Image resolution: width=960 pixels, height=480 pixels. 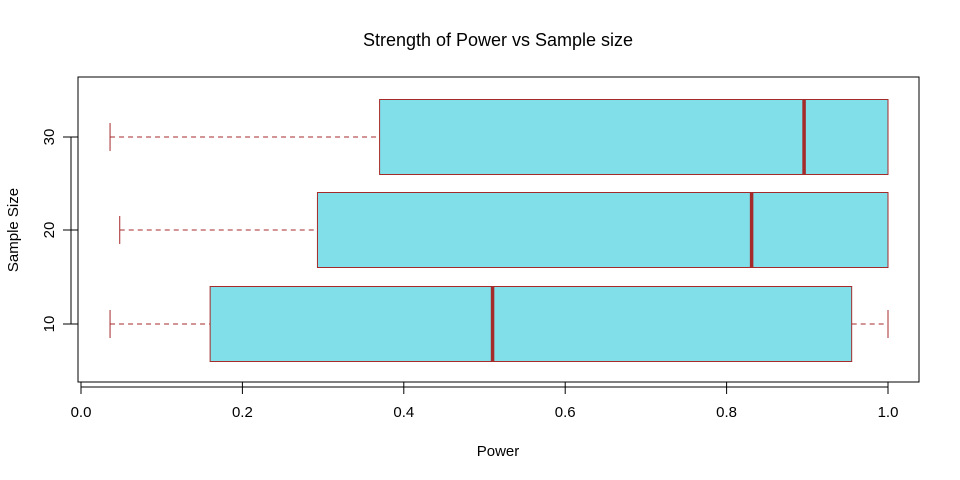 What do you see at coordinates (59, 231) in the screenshot?
I see `y-axis: 10 20 30` at bounding box center [59, 231].